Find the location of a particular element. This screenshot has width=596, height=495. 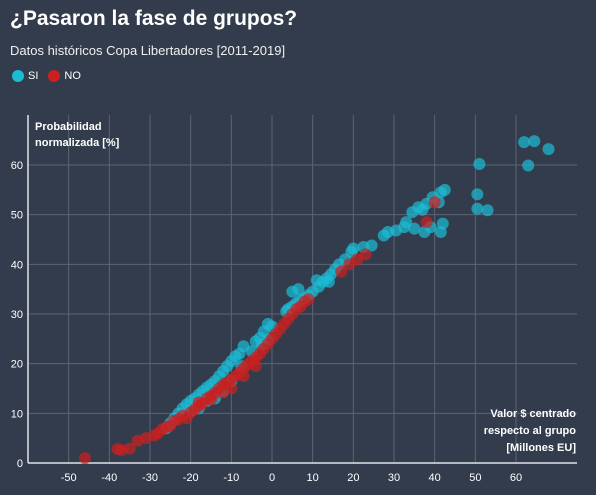

x-tick-label: 30 is located at coordinates (394, 478).